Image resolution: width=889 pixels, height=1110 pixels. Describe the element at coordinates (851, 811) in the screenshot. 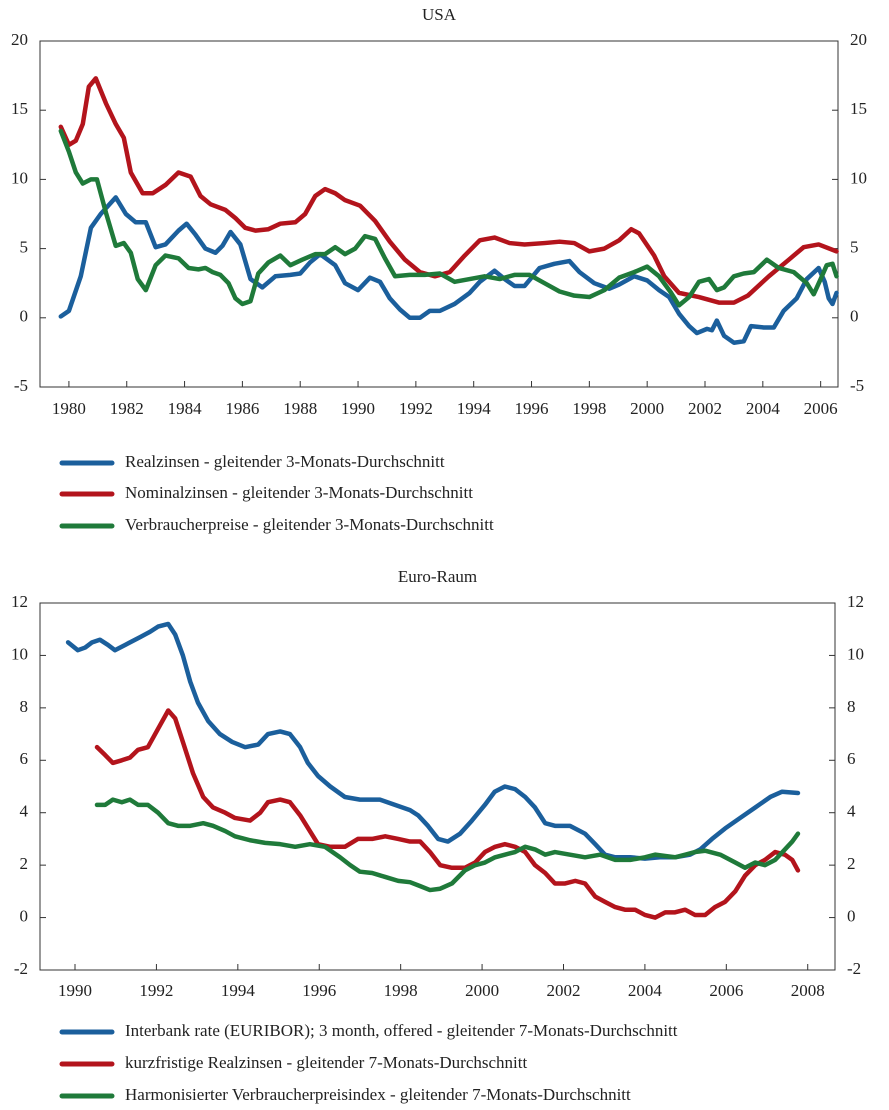

I see `y2-tick-label: 4` at that location.